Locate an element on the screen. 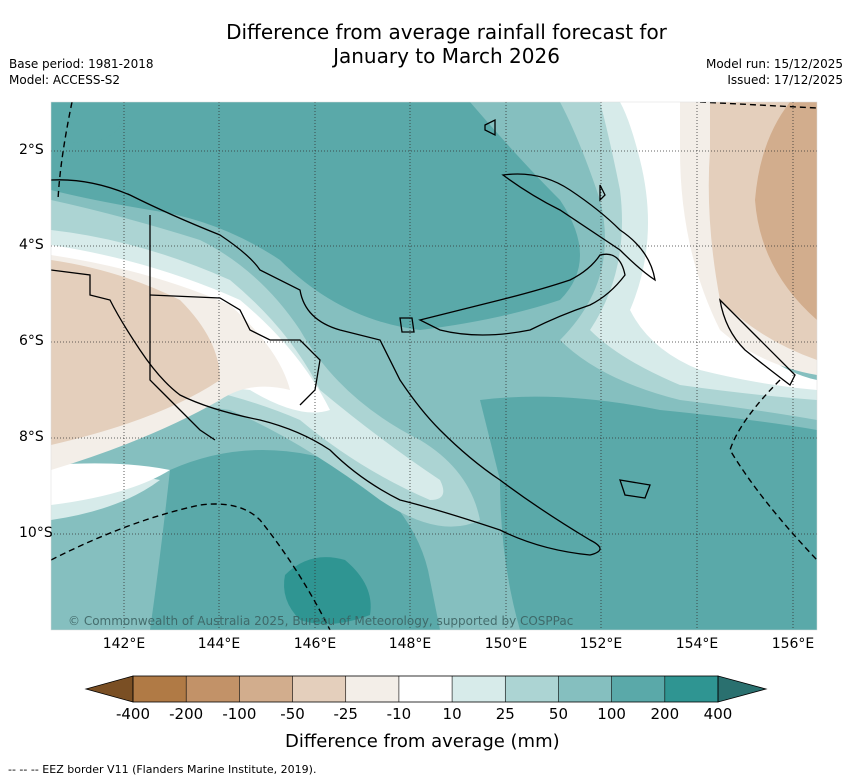 This screenshot has width=850, height=781. contour-nw-corner is located at coordinates (87, 123).